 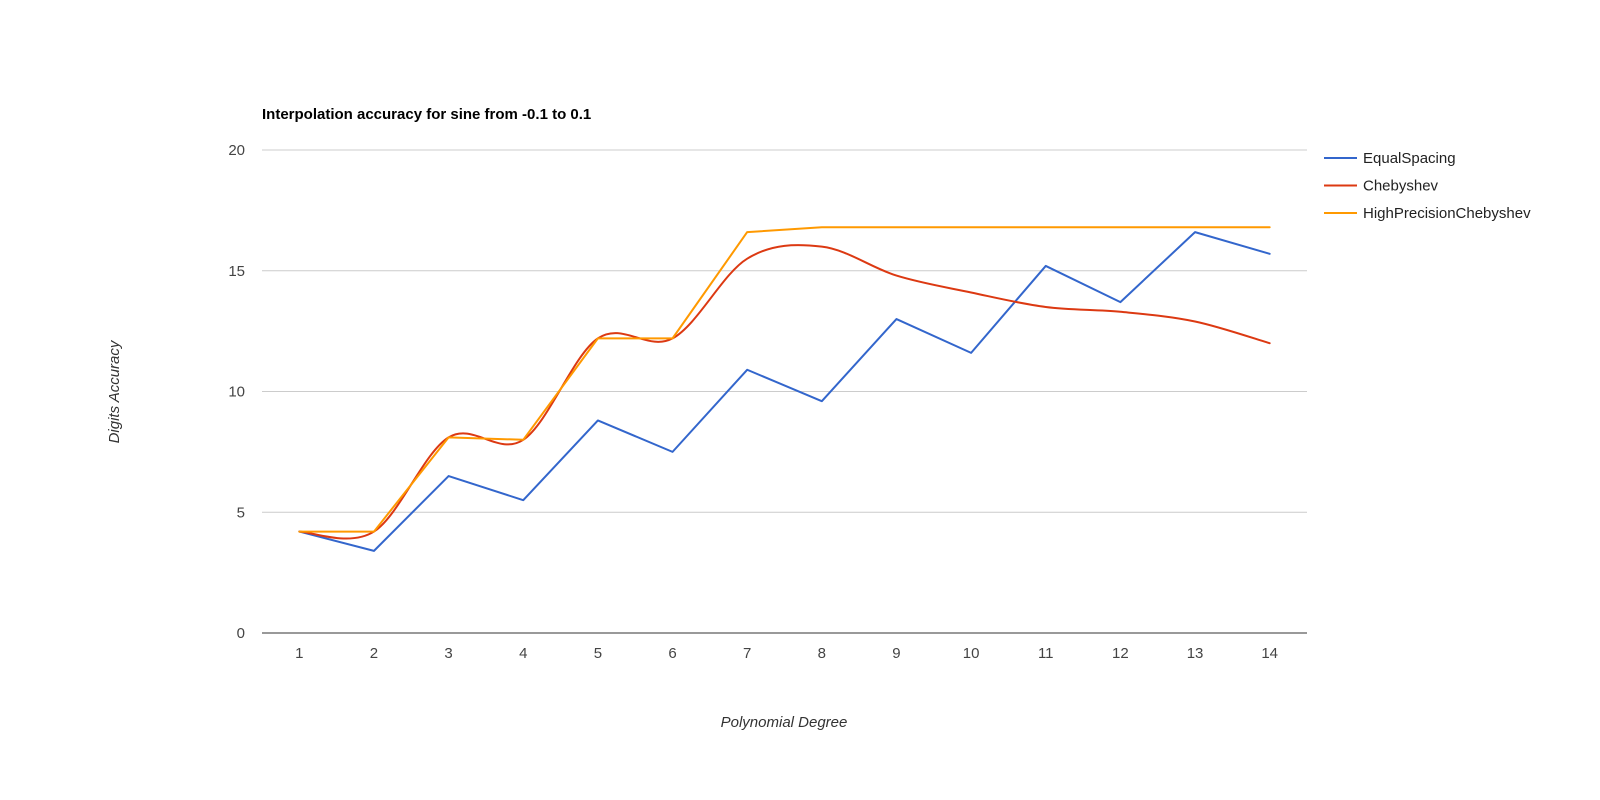 What do you see at coordinates (971, 653) in the screenshot?
I see `x-tick-label: 10` at bounding box center [971, 653].